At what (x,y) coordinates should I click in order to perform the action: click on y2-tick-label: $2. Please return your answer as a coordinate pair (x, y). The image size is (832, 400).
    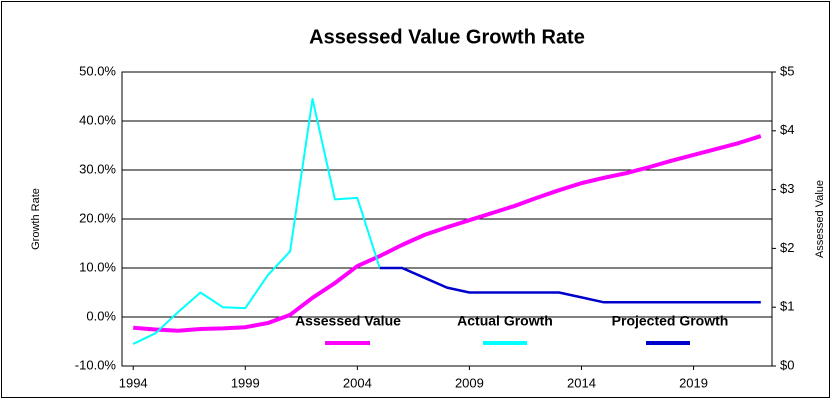
    Looking at the image, I should click on (787, 247).